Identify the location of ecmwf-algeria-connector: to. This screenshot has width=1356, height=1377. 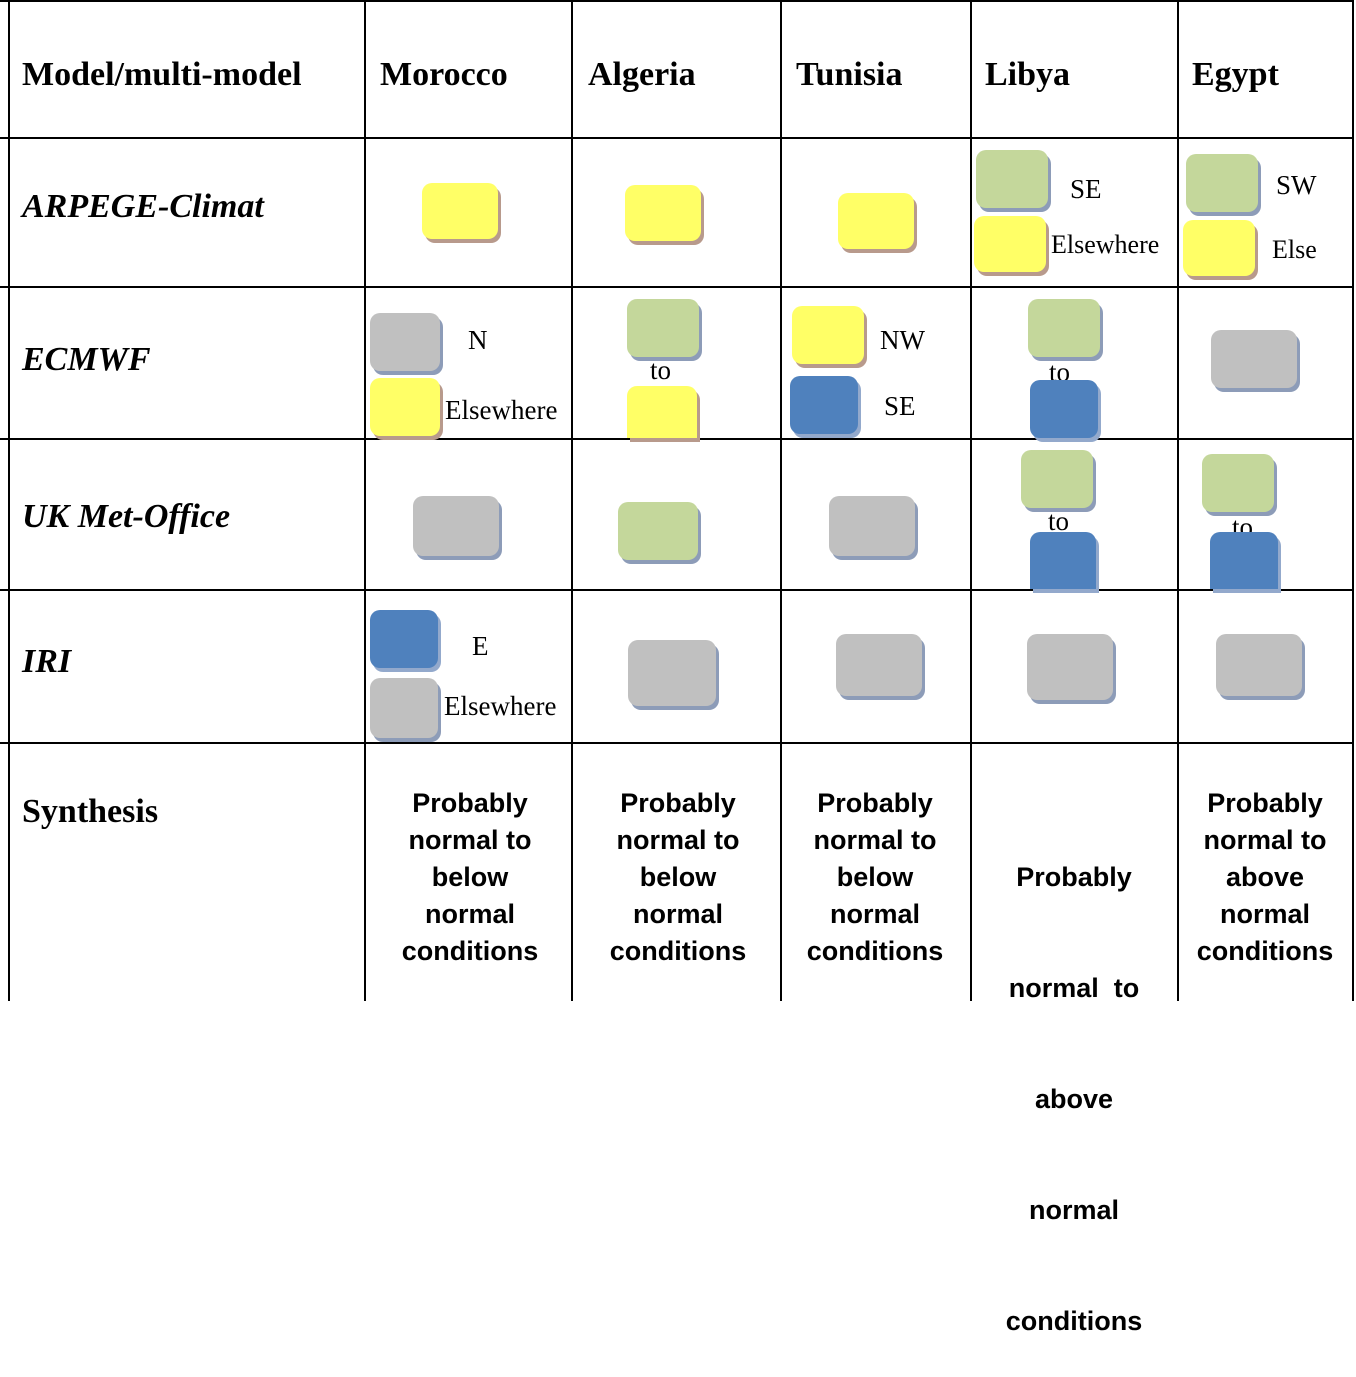
(661, 370).